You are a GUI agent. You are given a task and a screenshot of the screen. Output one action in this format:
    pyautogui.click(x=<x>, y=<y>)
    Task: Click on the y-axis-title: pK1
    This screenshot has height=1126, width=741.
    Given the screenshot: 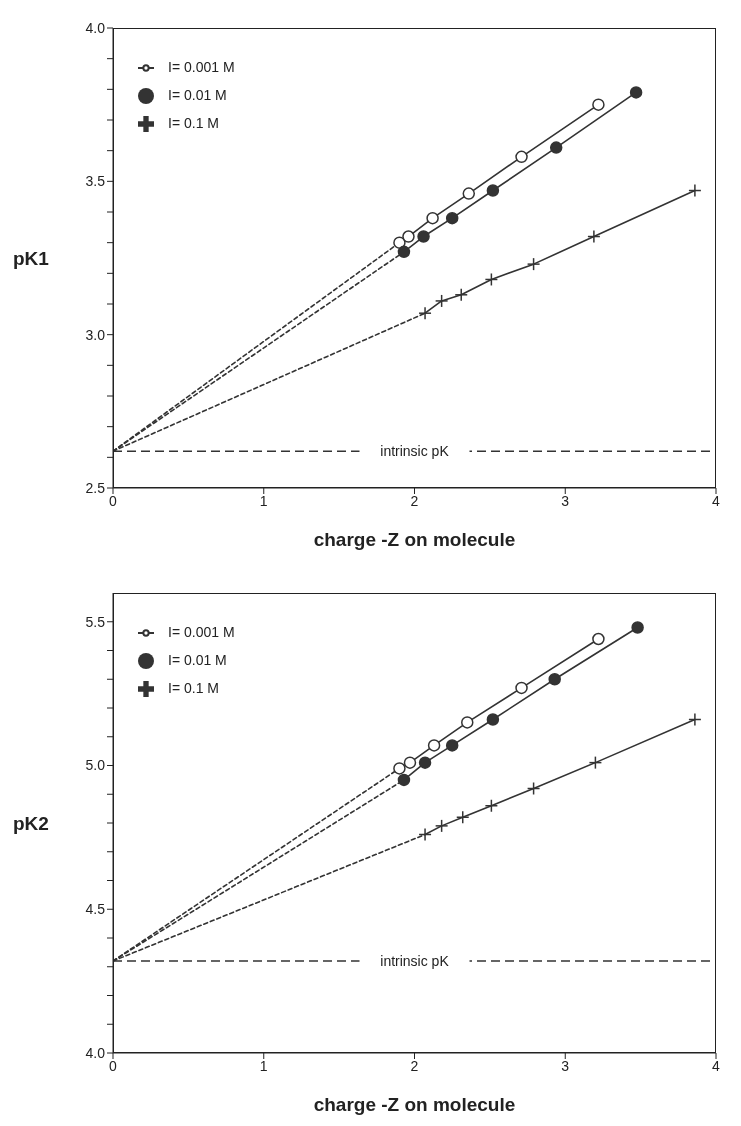 What is the action you would take?
    pyautogui.click(x=31, y=258)
    